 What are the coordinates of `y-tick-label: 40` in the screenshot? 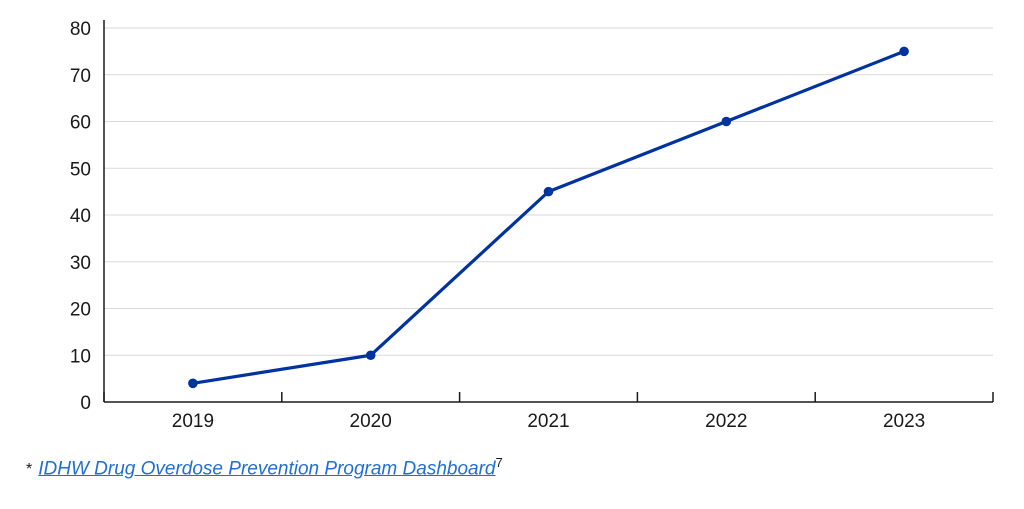 It's located at (80, 216).